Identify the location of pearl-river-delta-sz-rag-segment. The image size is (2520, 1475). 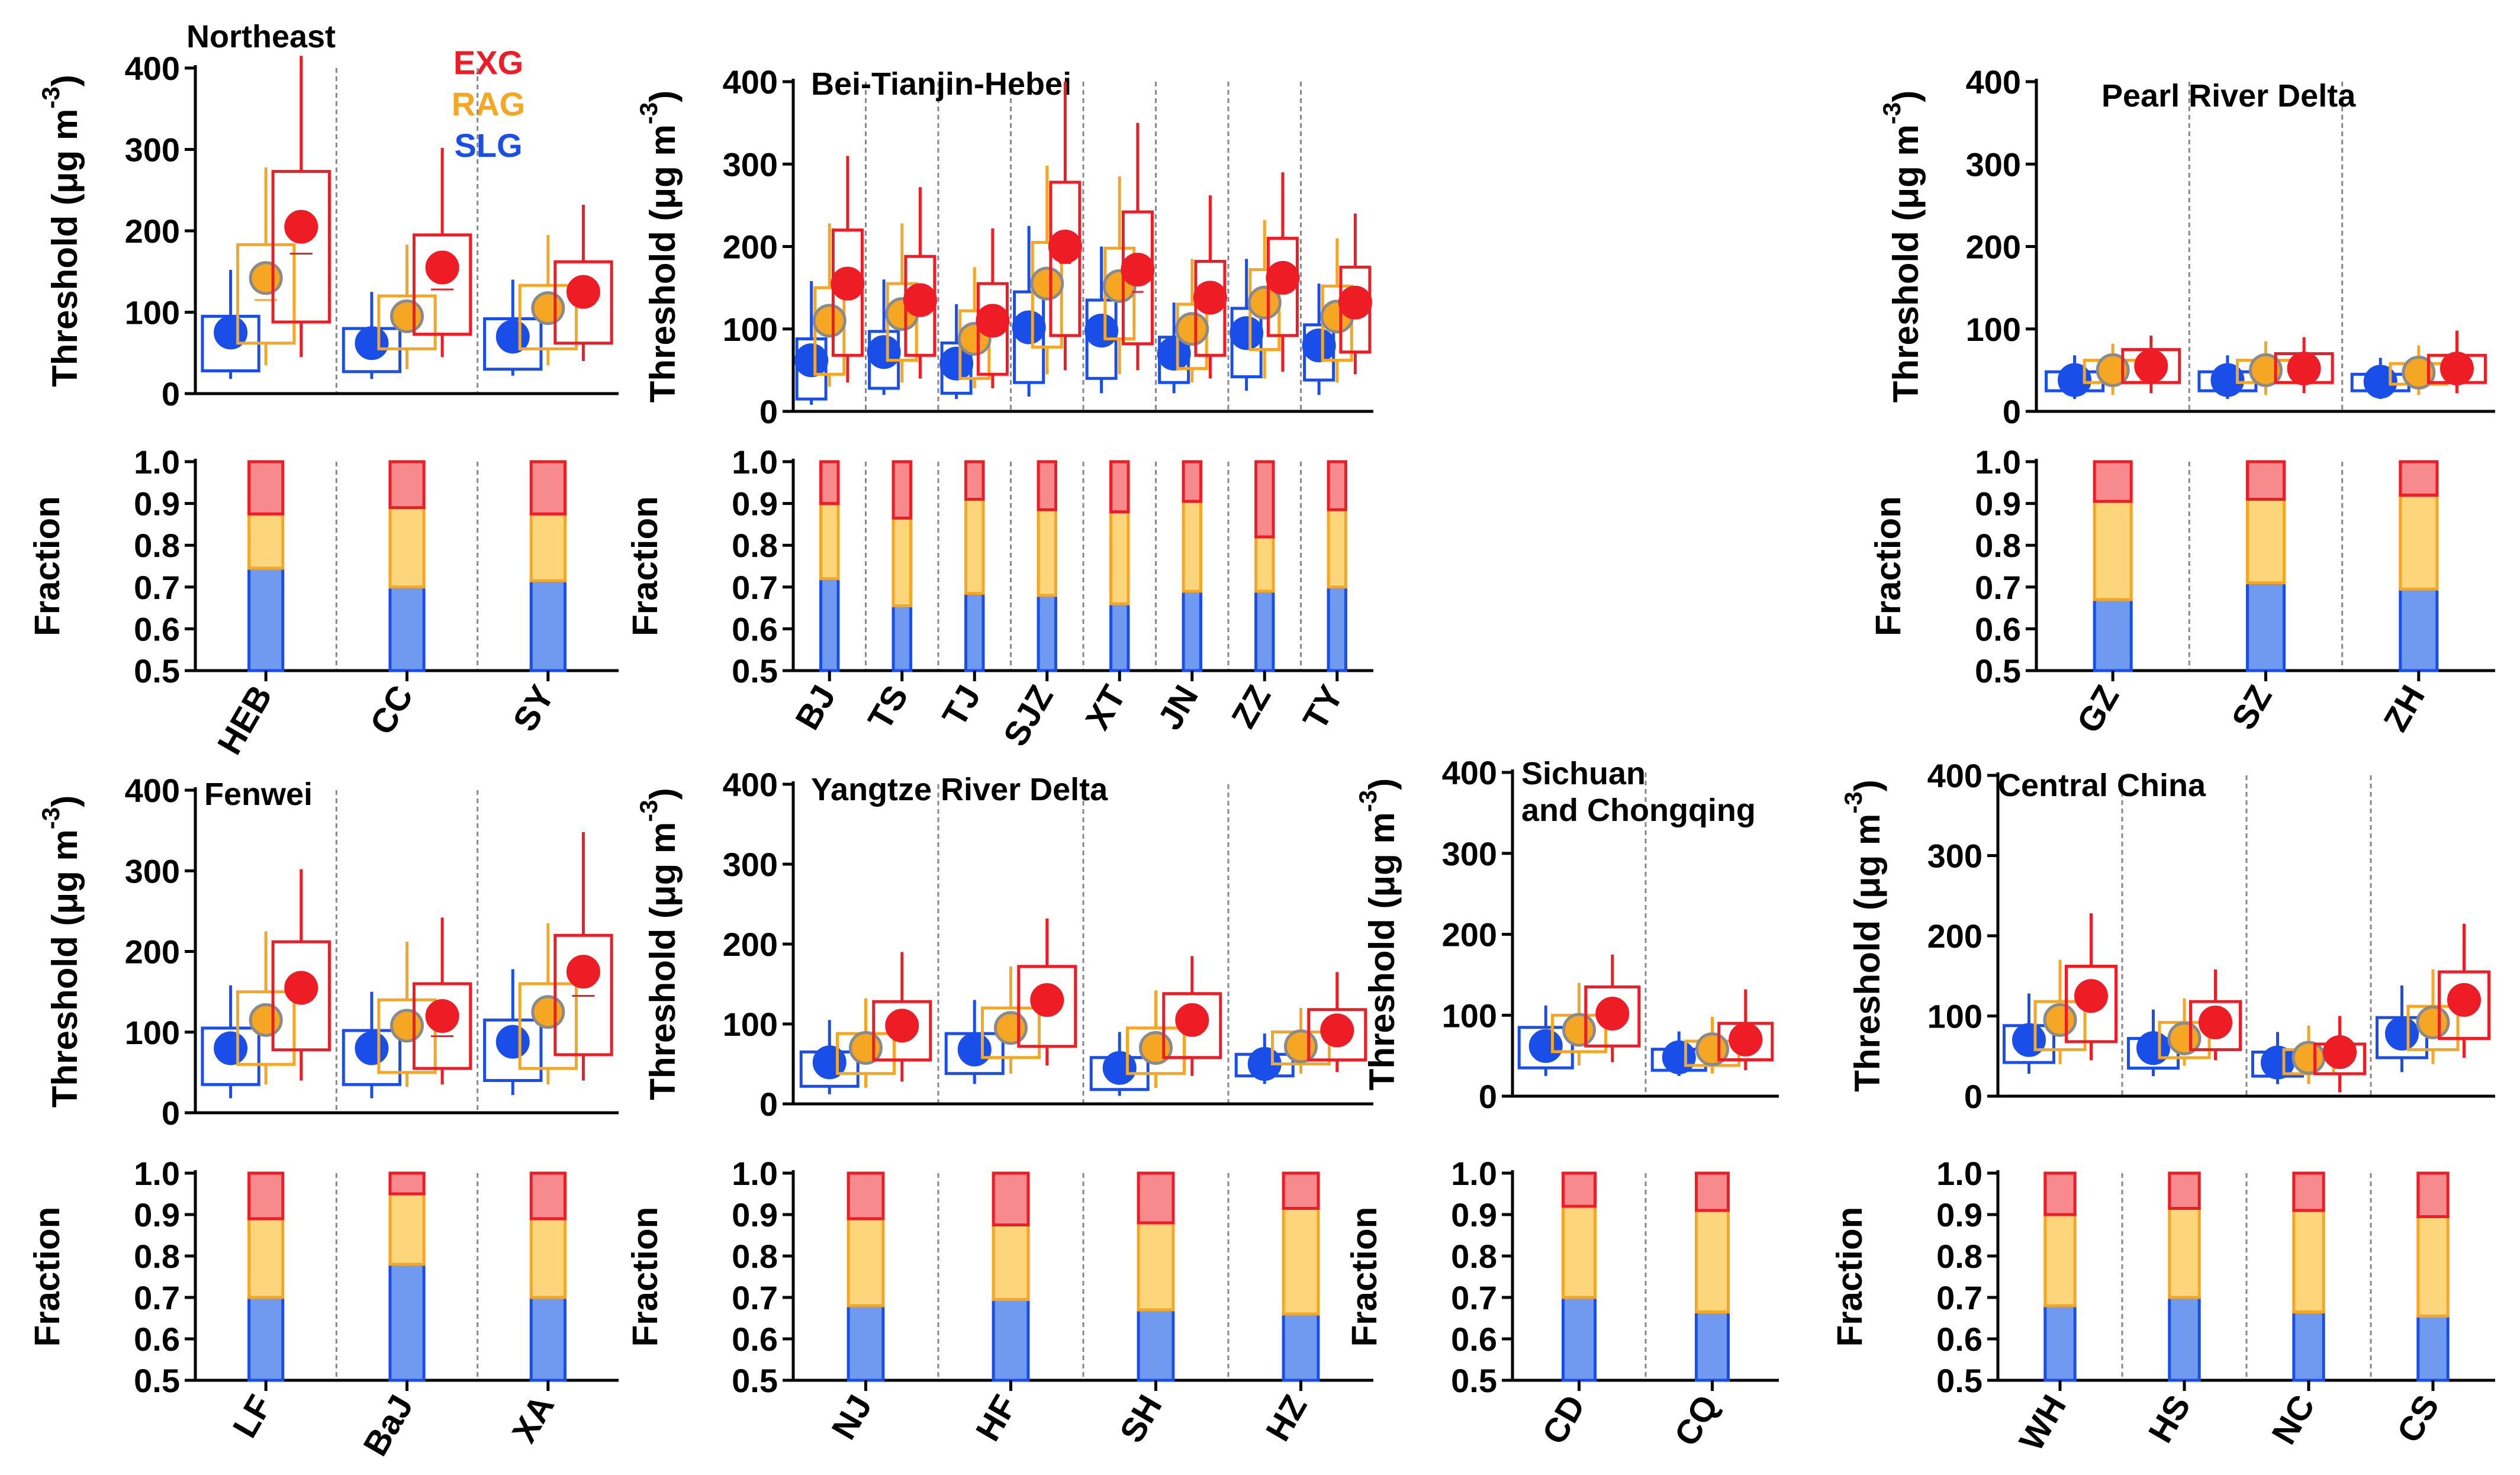
(2266, 541).